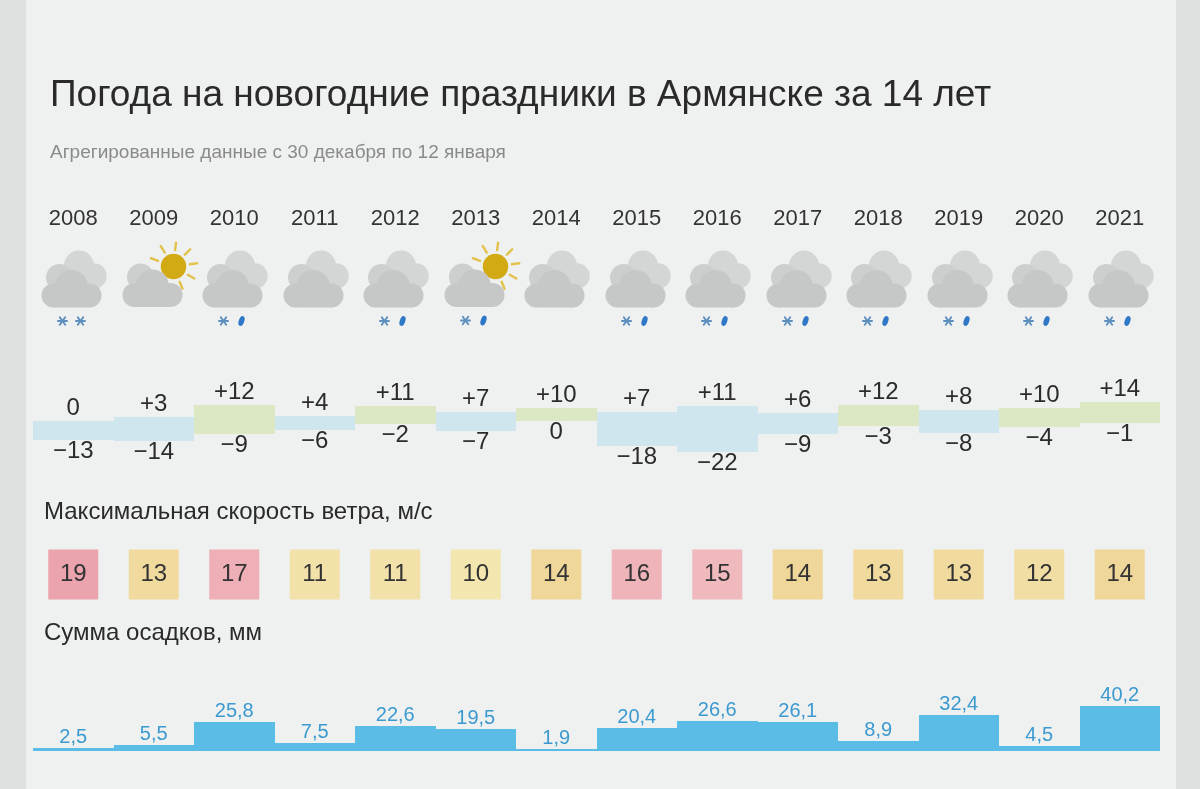 Image resolution: width=1200 pixels, height=789 pixels. I want to click on data-label: 10, so click(476, 572).